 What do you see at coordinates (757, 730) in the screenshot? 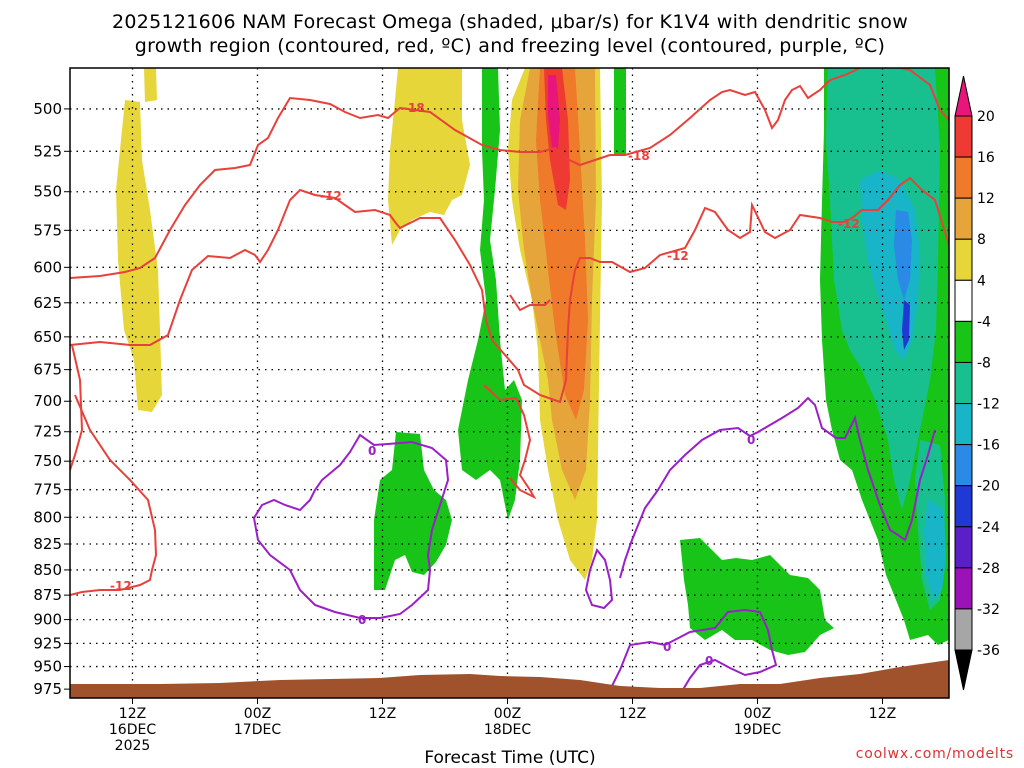
I see `x-tick-label: 19DEC` at bounding box center [757, 730].